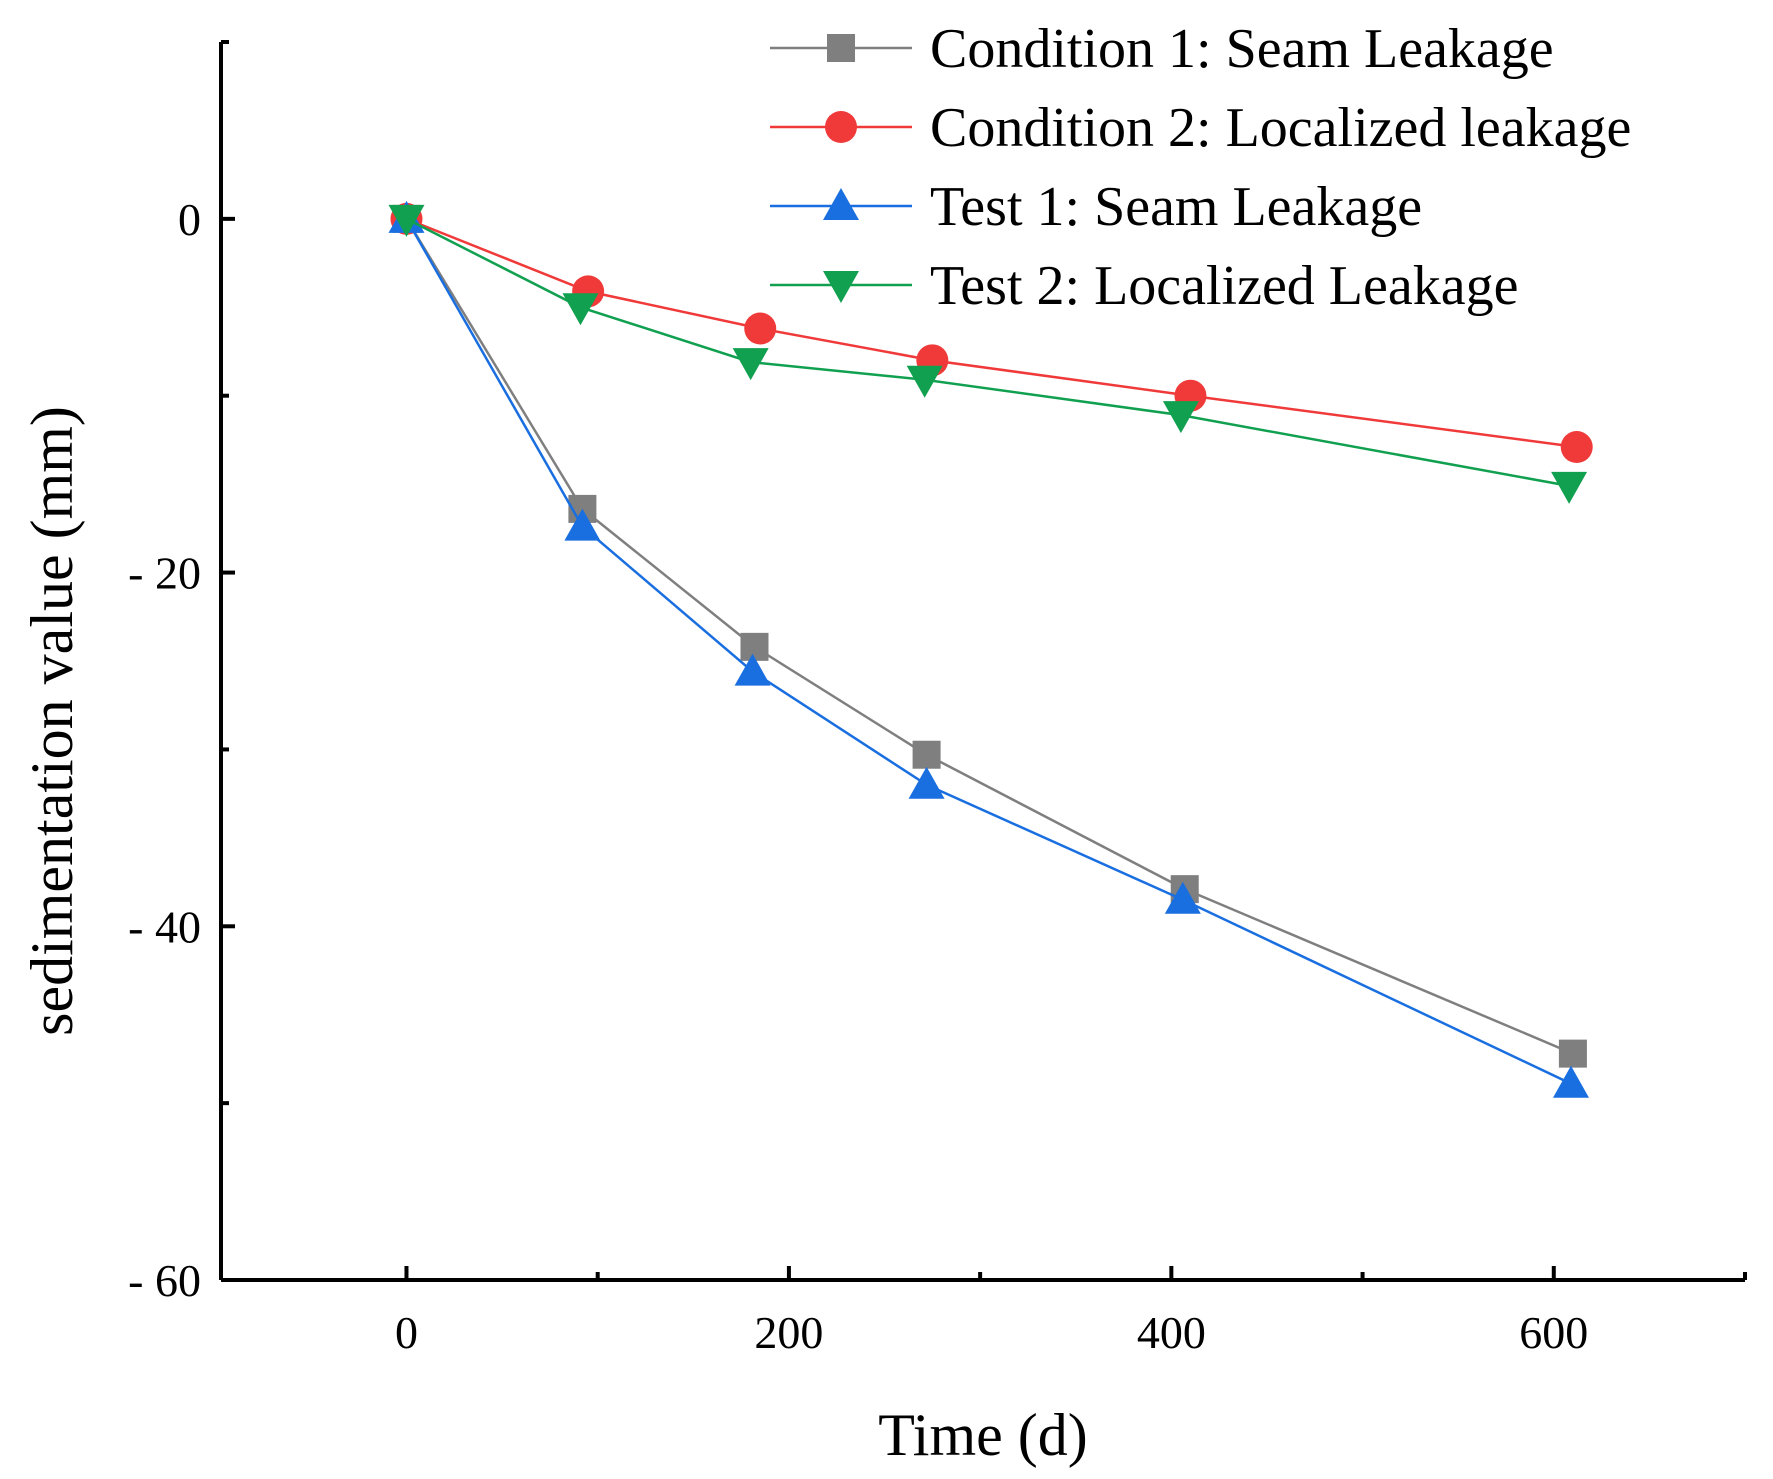  Describe the element at coordinates (788, 1332) in the screenshot. I see `x-tick-label: 200` at that location.